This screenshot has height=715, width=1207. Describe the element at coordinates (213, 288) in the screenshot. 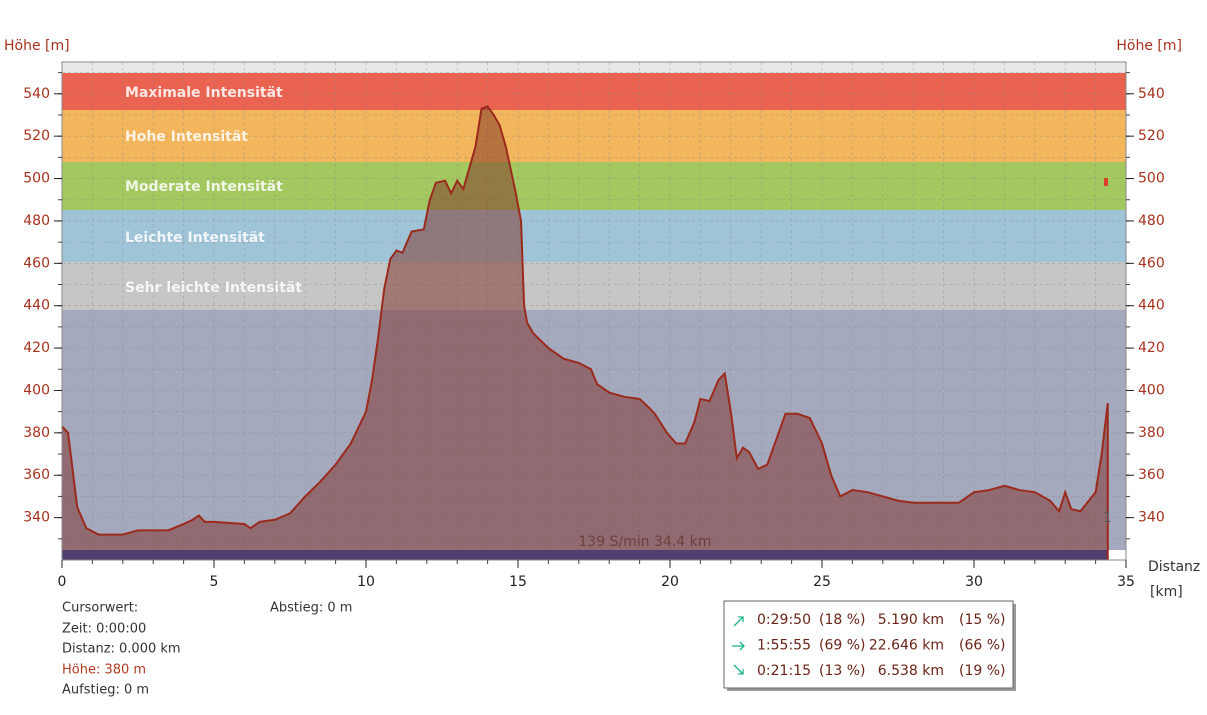

I see `zone-label: Sehr leichte Intensität` at that location.